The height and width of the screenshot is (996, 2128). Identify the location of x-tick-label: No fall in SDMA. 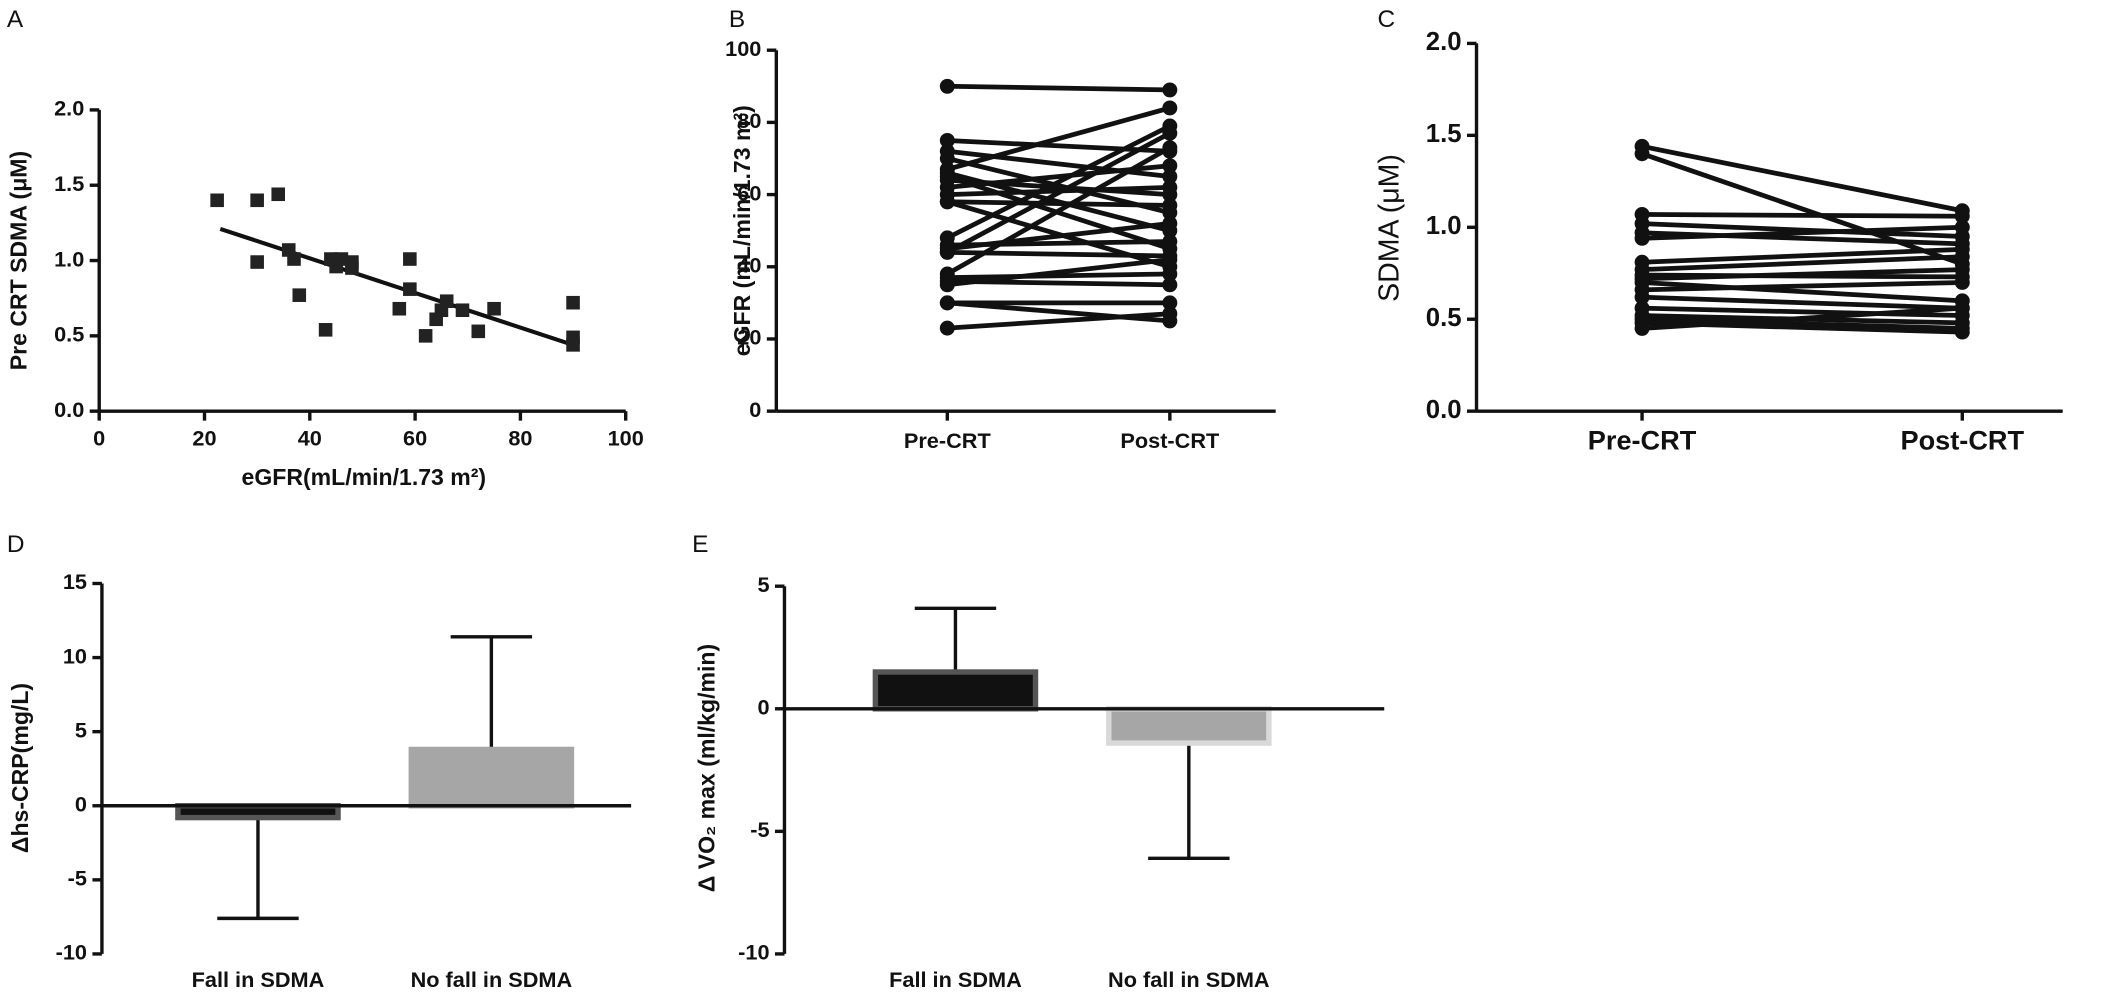
(492, 979).